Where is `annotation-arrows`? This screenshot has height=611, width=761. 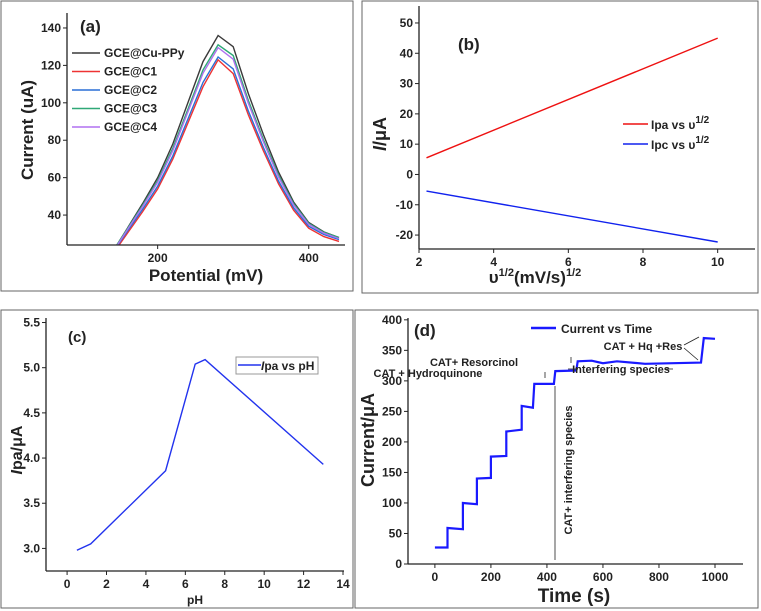
annotation-arrows is located at coordinates (622, 448).